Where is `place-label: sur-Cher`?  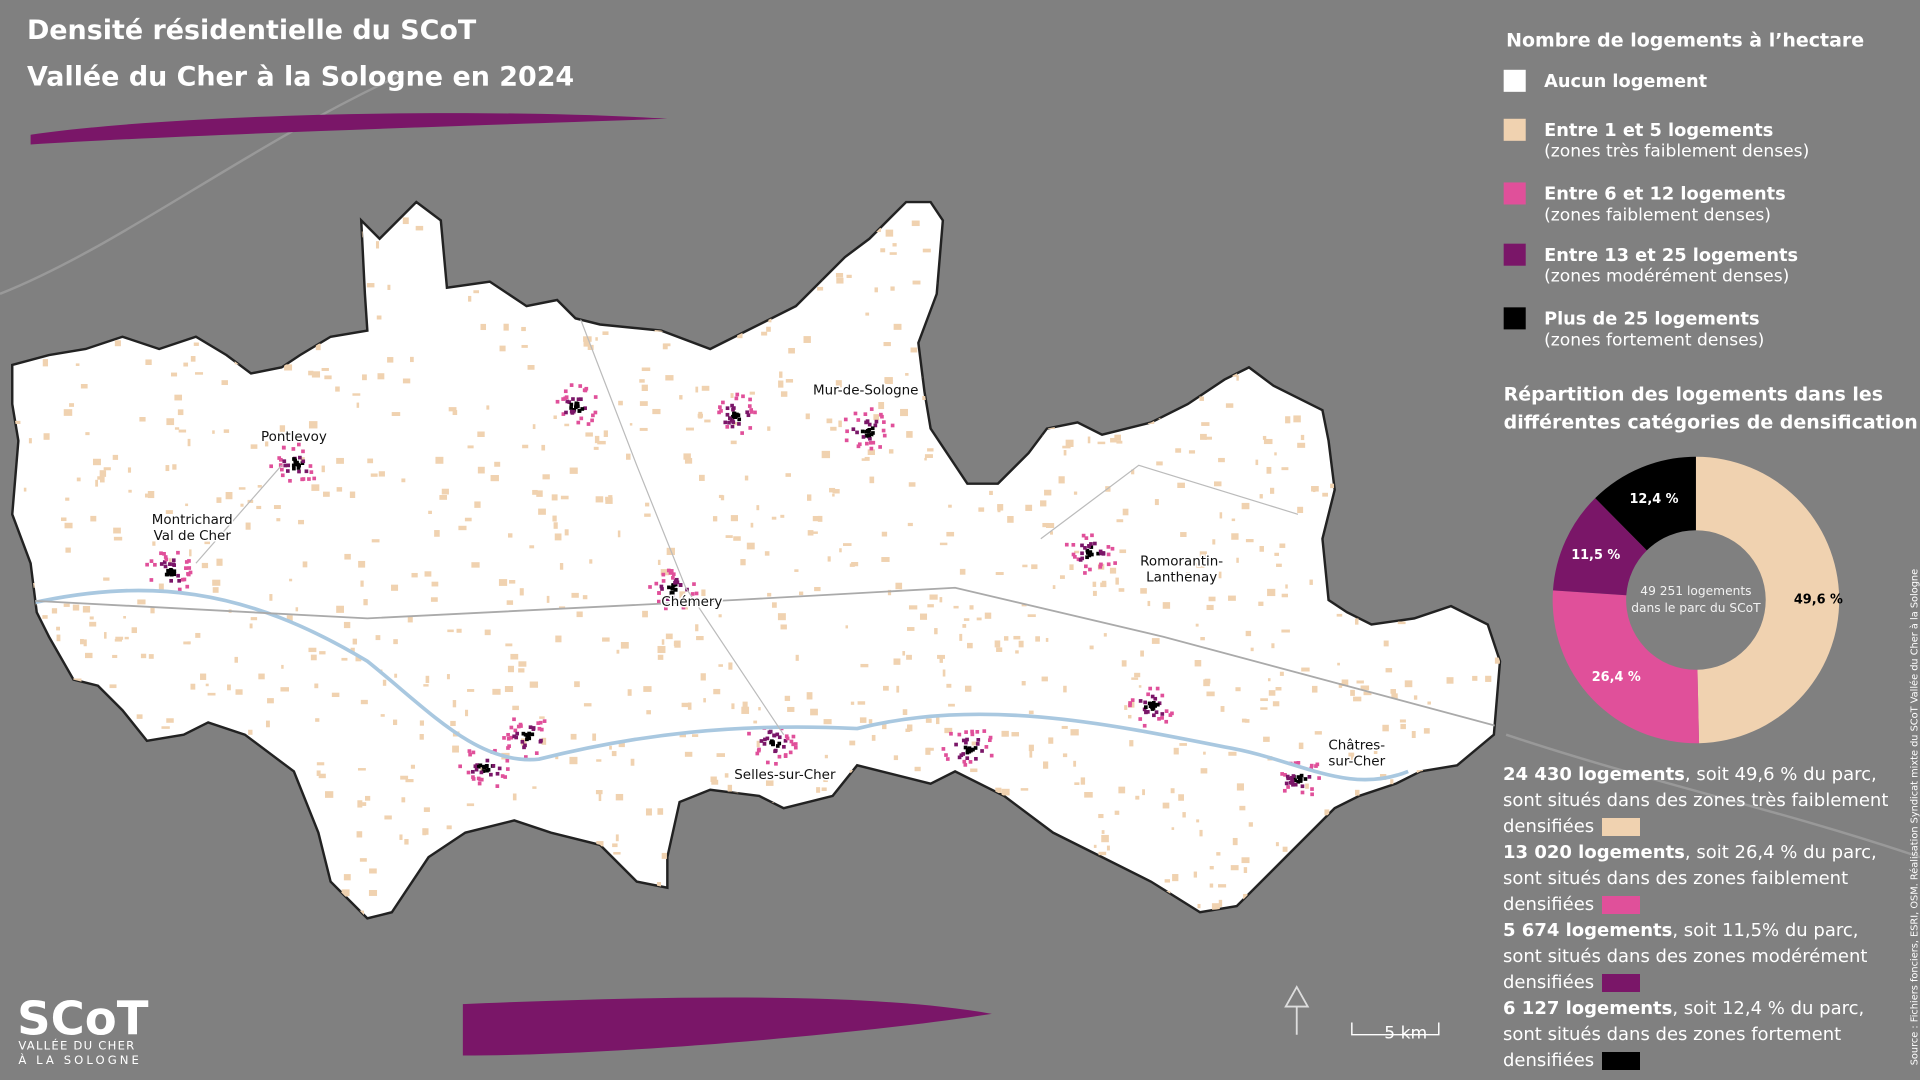 place-label: sur-Cher is located at coordinates (1356, 761).